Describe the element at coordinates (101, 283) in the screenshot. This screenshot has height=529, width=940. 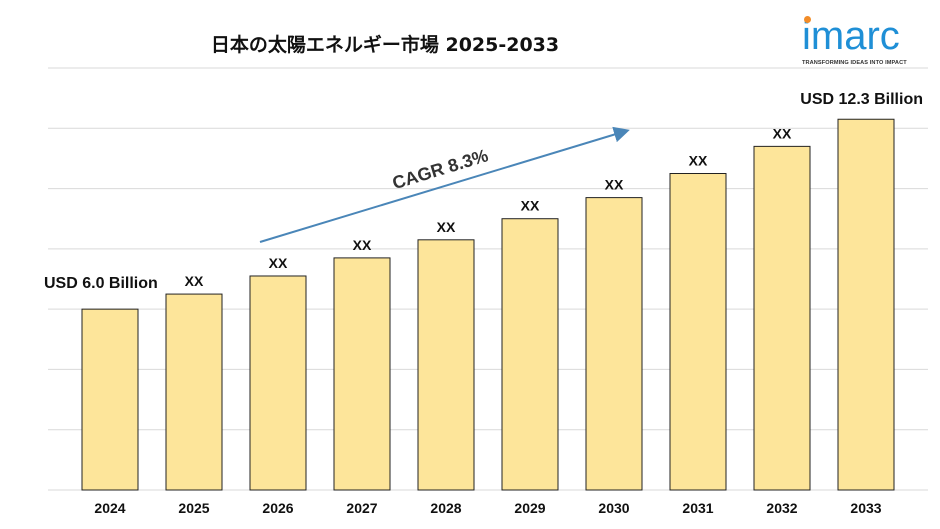
I see `value-callout: USD 6.0 Billion` at that location.